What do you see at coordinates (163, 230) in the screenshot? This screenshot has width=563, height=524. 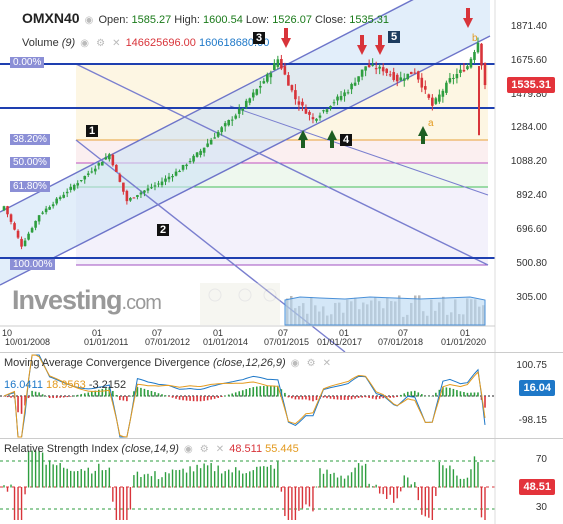 I see `wave-label-2: 2` at bounding box center [163, 230].